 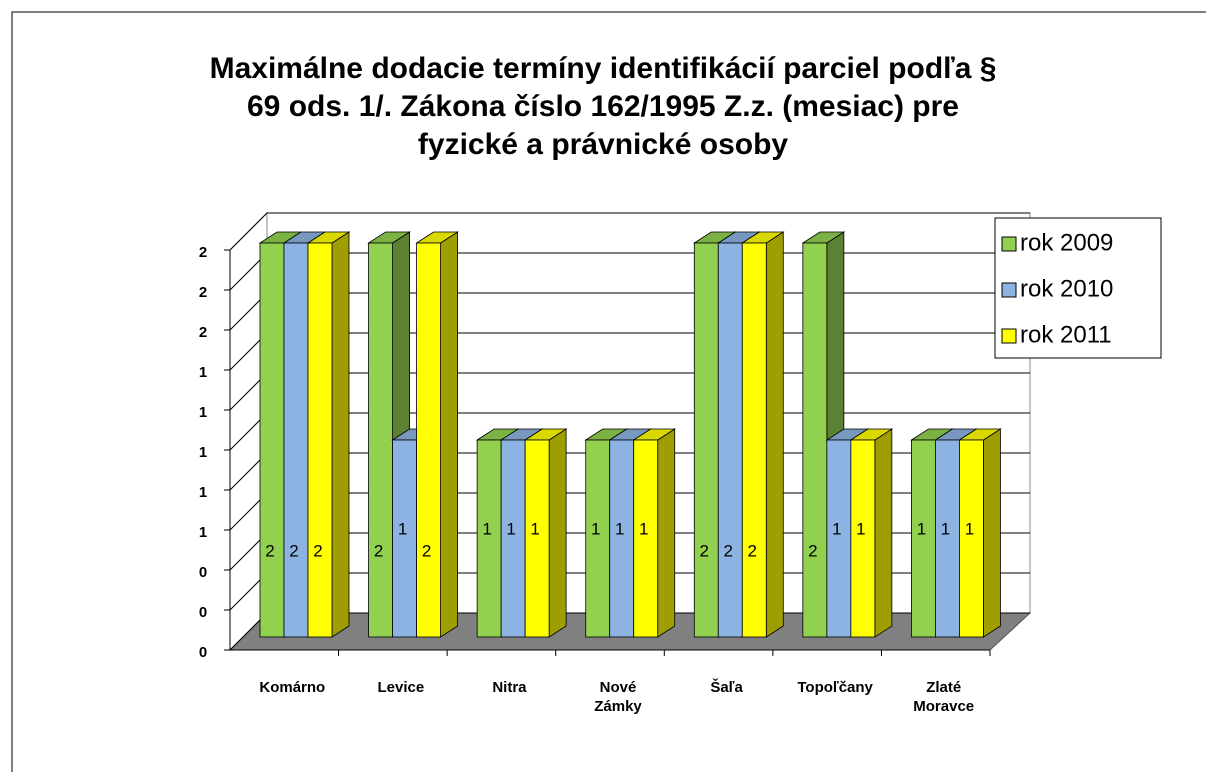 I want to click on x-tick-label: Zlaté Moravce, so click(x=943, y=697).